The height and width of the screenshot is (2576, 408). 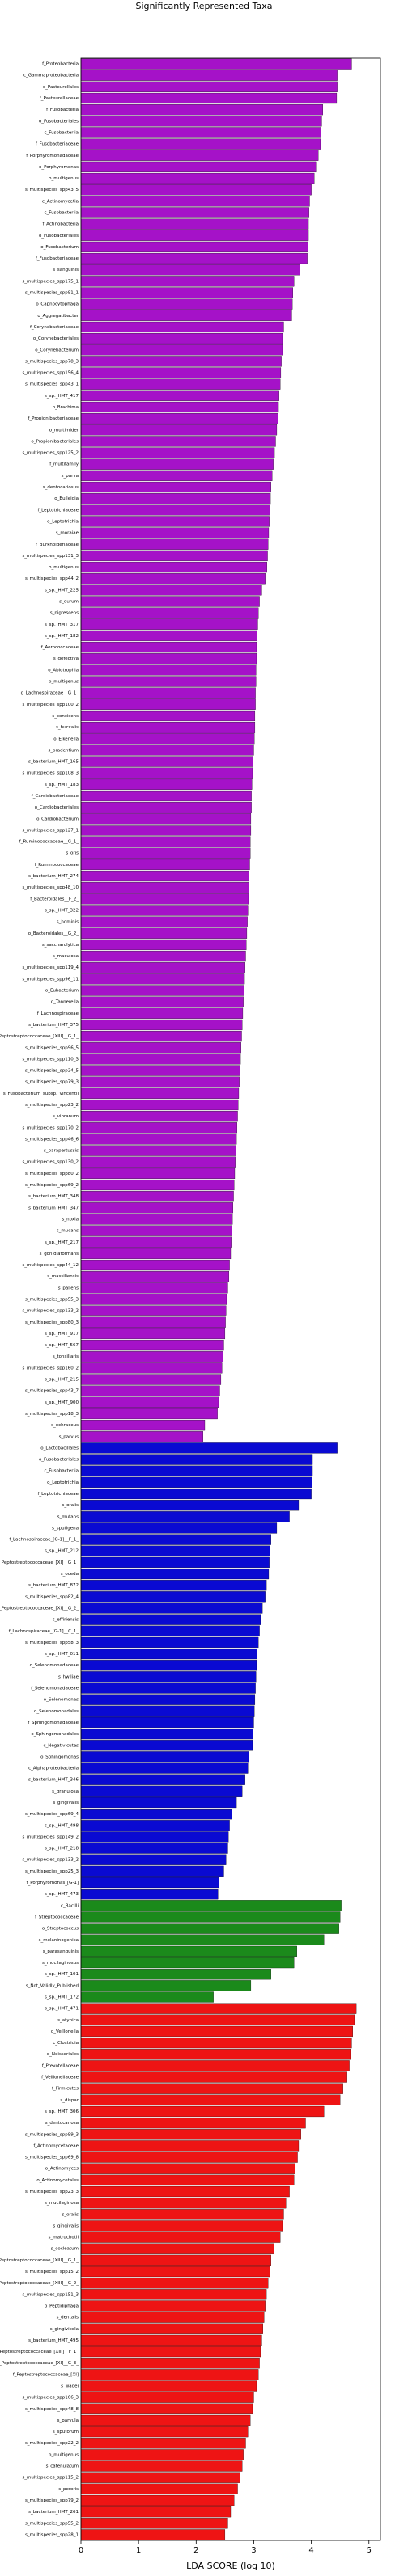 What do you see at coordinates (68, 922) in the screenshot?
I see `bar-label: s_hominis` at bounding box center [68, 922].